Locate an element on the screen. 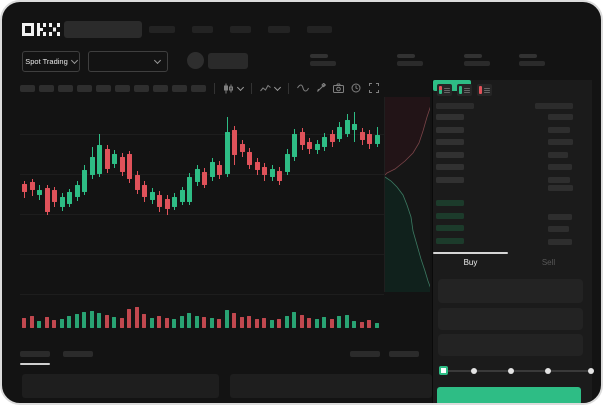  tab-indicator is located at coordinates (470, 253).